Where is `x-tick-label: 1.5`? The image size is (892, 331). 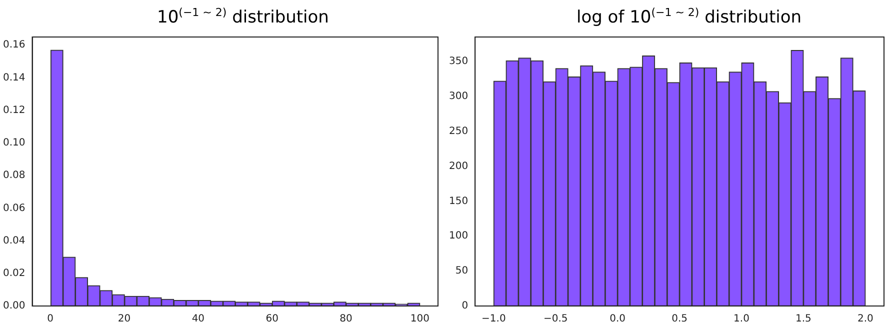 x-tick-label: 1.5 is located at coordinates (804, 319).